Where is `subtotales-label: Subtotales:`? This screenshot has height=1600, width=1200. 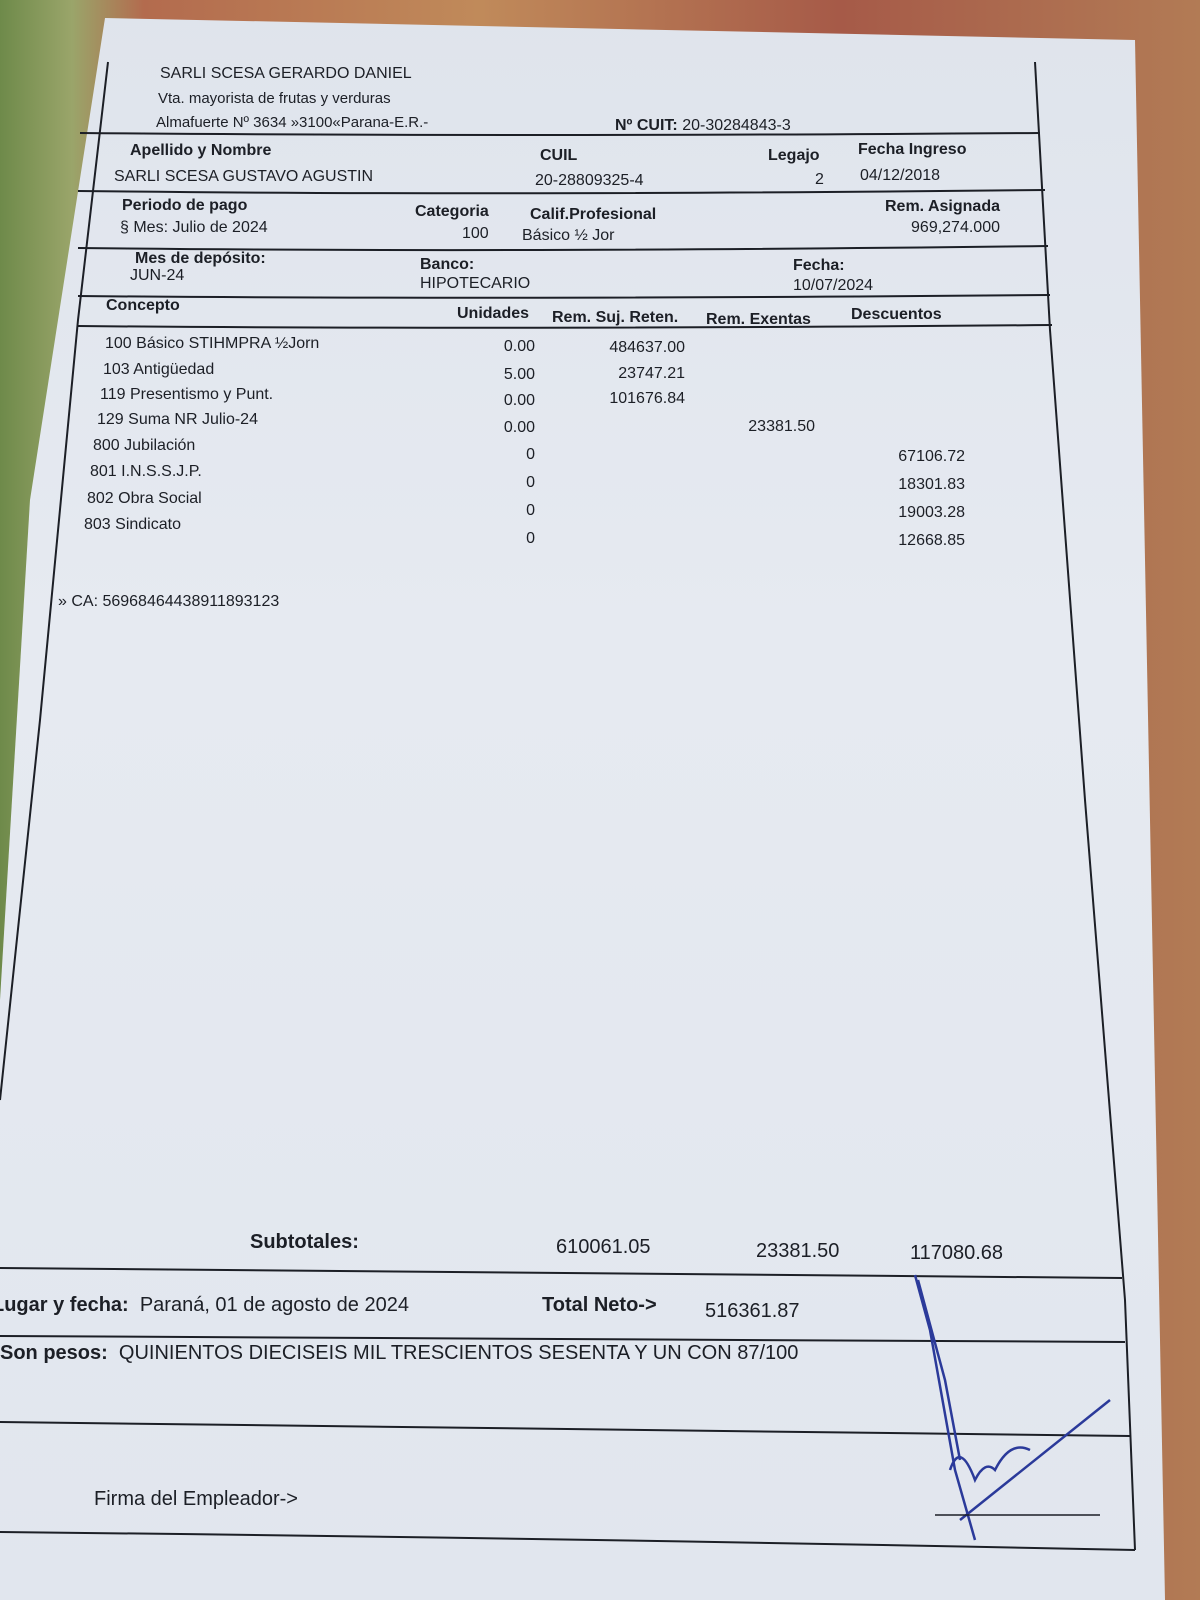 subtotales-label: Subtotales: is located at coordinates (304, 1242).